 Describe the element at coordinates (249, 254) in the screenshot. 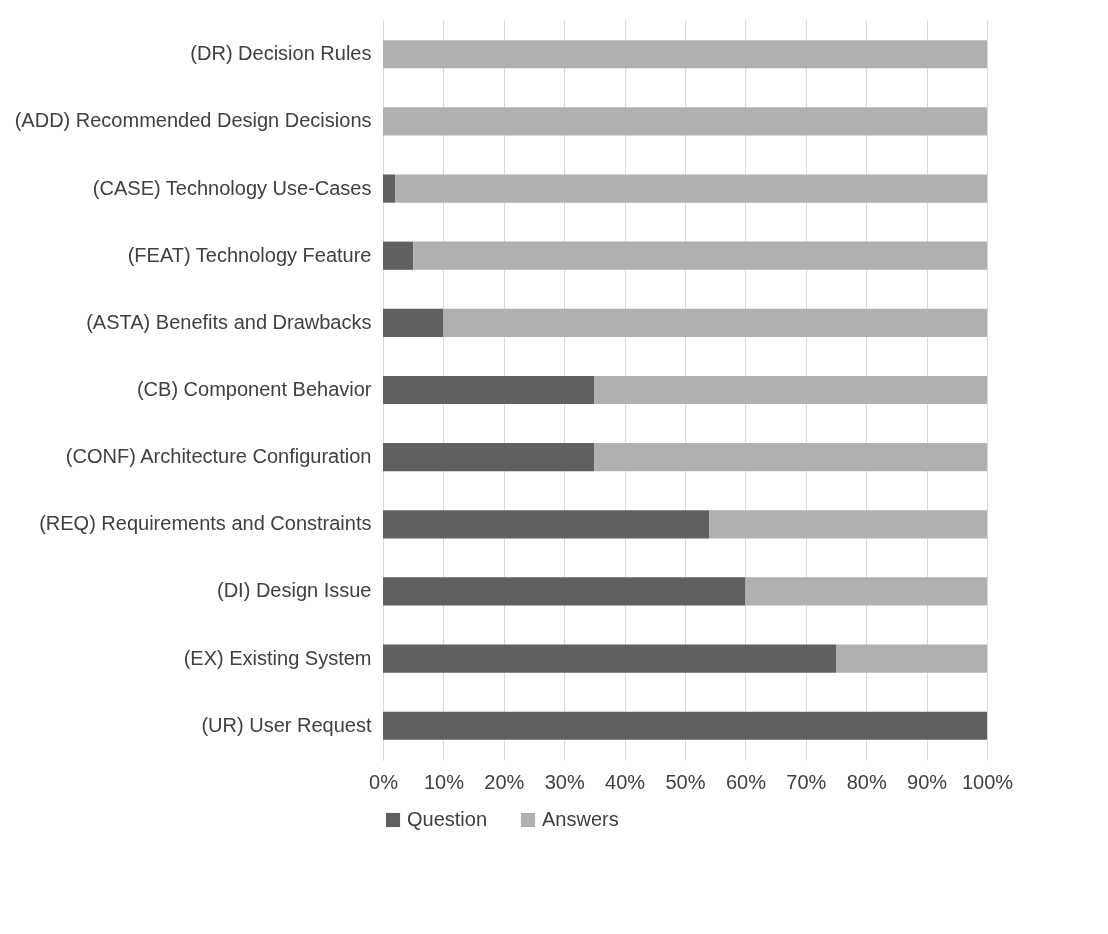

I see `y-tick-label: (FEAT) Technology Feature` at that location.